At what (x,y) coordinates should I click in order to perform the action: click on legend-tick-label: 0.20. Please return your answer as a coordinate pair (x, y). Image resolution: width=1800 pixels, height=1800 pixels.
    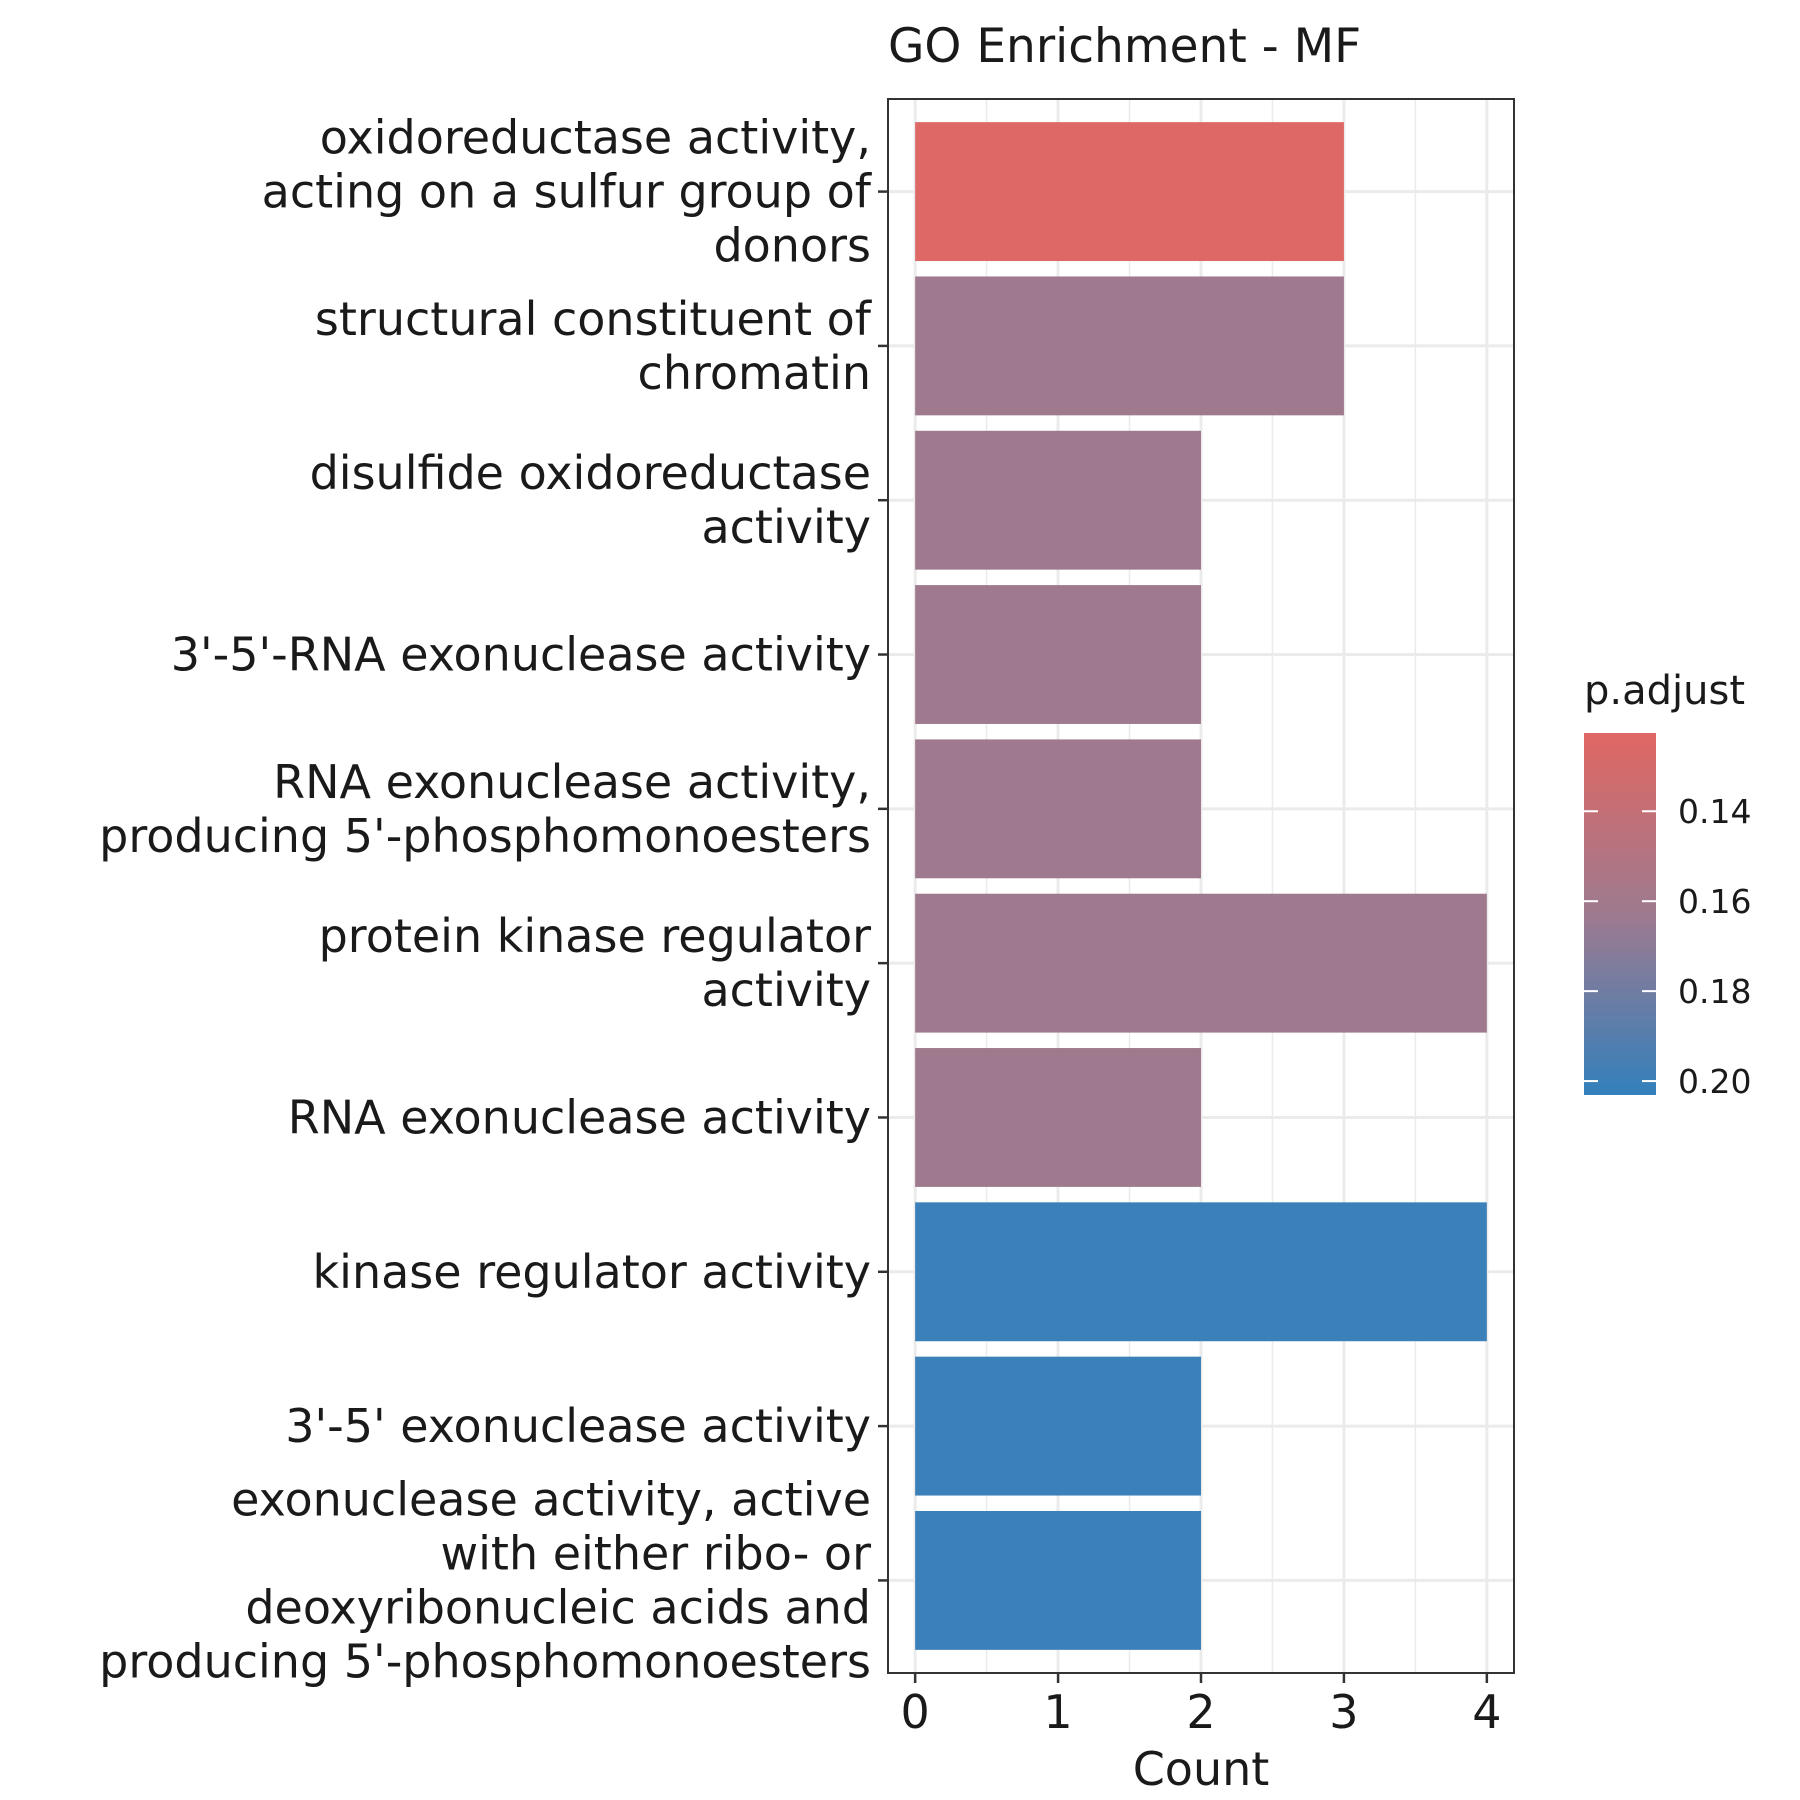
    Looking at the image, I should click on (1714, 1081).